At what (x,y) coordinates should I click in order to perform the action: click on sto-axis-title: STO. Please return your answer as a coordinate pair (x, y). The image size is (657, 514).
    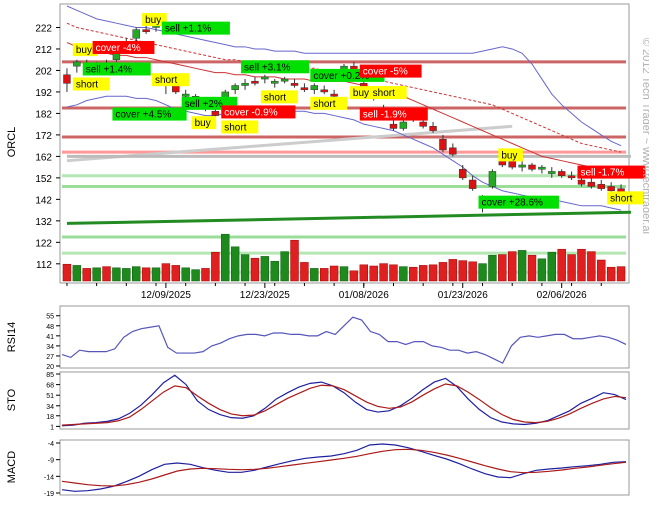
    Looking at the image, I should click on (12, 399).